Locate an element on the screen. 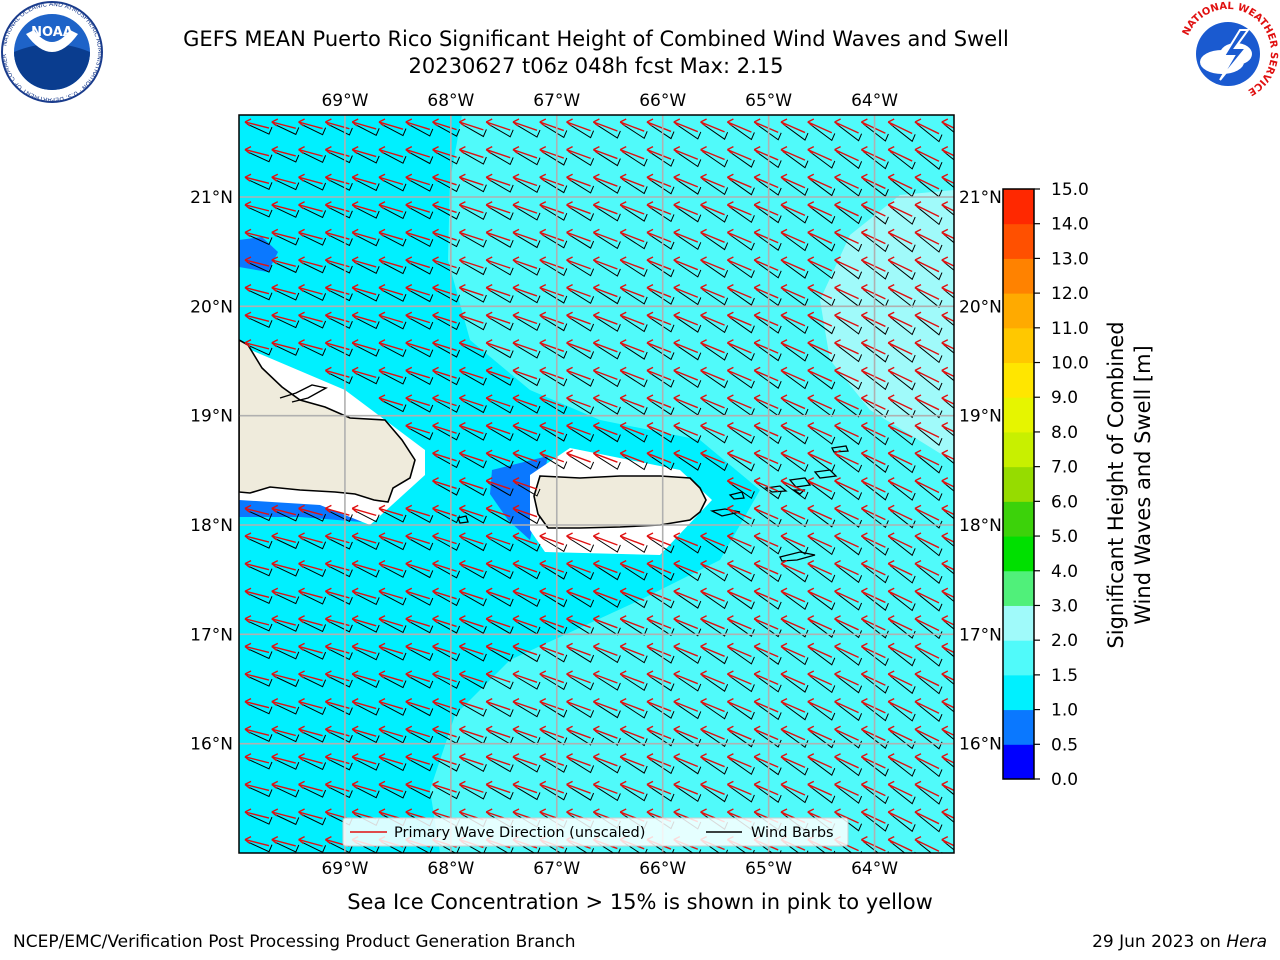  colorbar-tick-label: 12.0 is located at coordinates (1070, 294).